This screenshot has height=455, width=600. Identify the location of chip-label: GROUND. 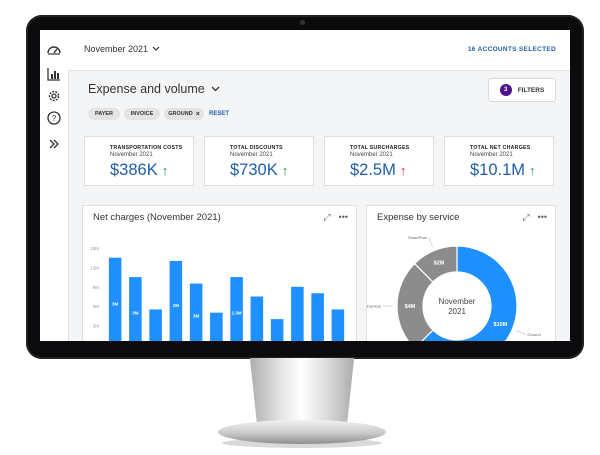
(180, 114).